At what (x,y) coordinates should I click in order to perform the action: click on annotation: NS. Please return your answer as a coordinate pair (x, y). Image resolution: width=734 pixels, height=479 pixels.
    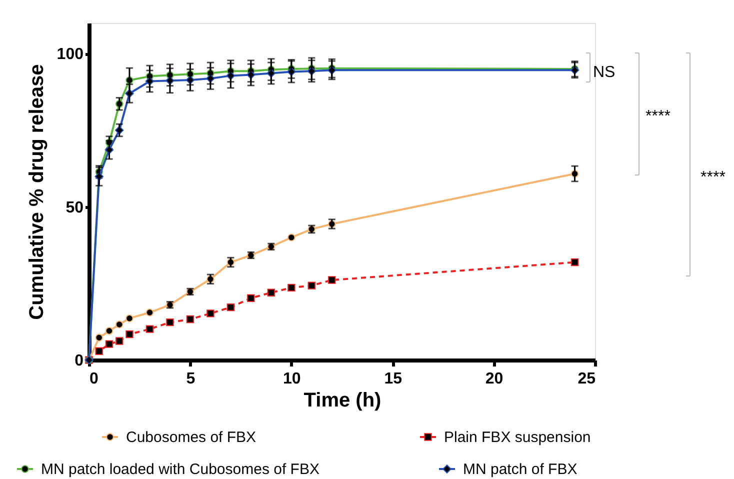
    Looking at the image, I should click on (604, 72).